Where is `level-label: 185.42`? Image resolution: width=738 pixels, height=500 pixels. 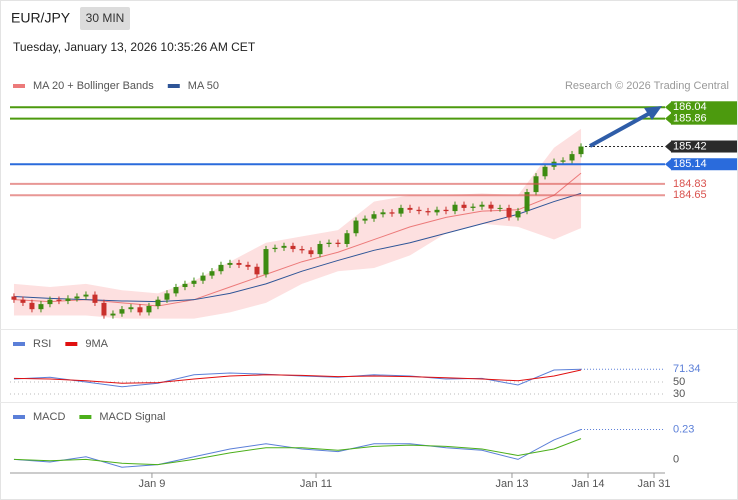 level-label: 185.42 is located at coordinates (690, 146).